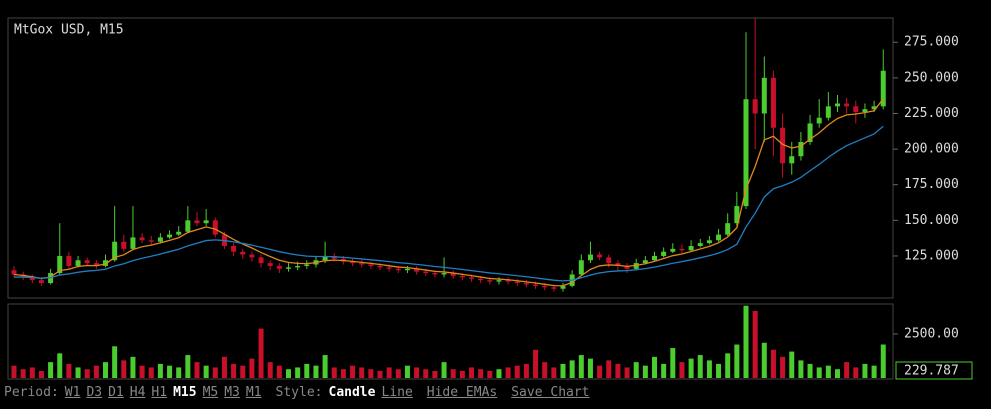 This screenshot has height=409, width=991. What do you see at coordinates (397, 392) in the screenshot?
I see `toolbar-item: Line` at bounding box center [397, 392].